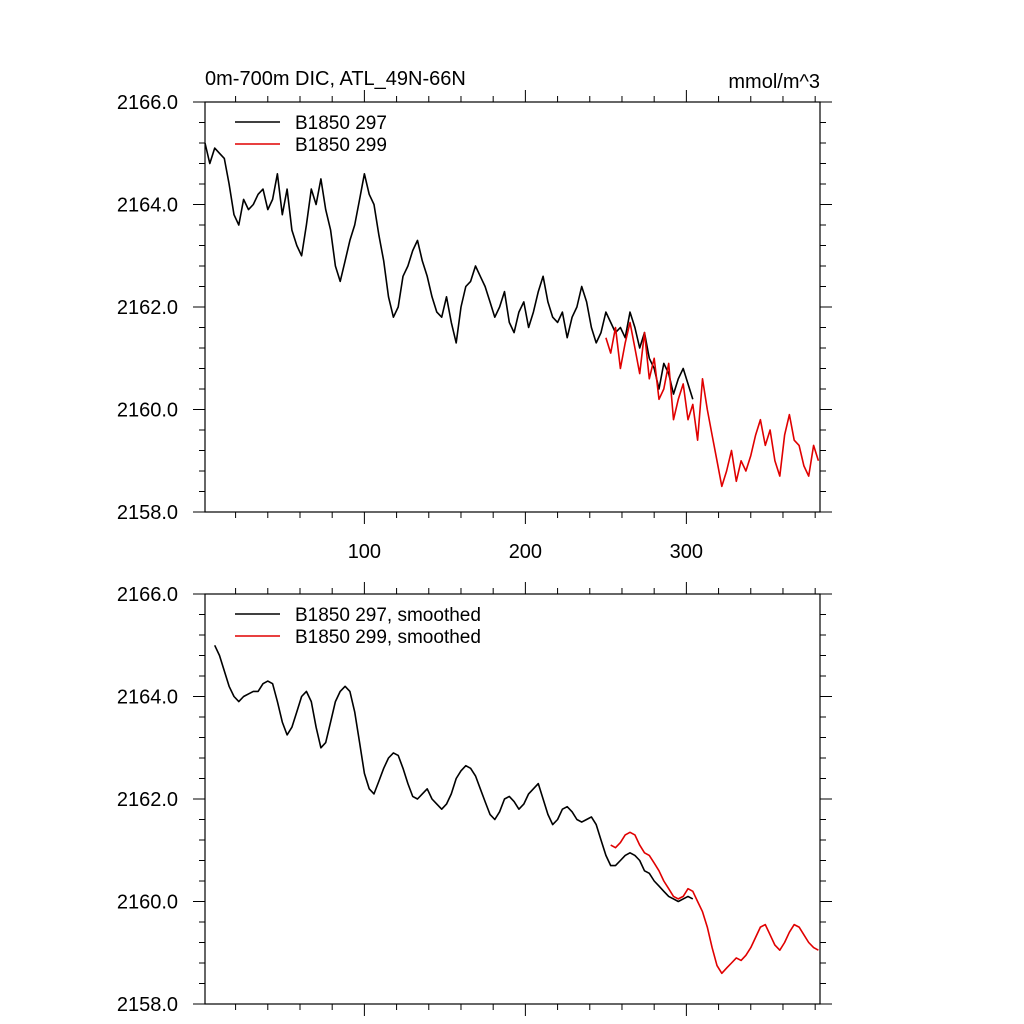 This screenshot has height=1024, width=1024. I want to click on chart-title: 0m-700m DIC, ATL_49N-66N, so click(335, 79).